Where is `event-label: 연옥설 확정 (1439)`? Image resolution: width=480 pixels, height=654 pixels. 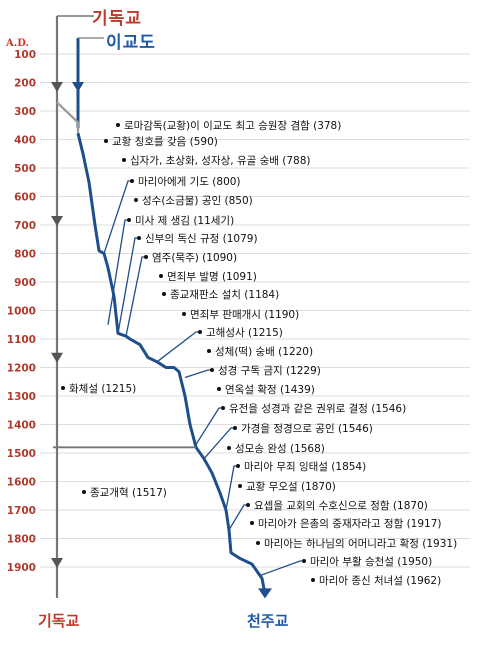 event-label: 연옥설 확정 (1439) is located at coordinates (270, 389).